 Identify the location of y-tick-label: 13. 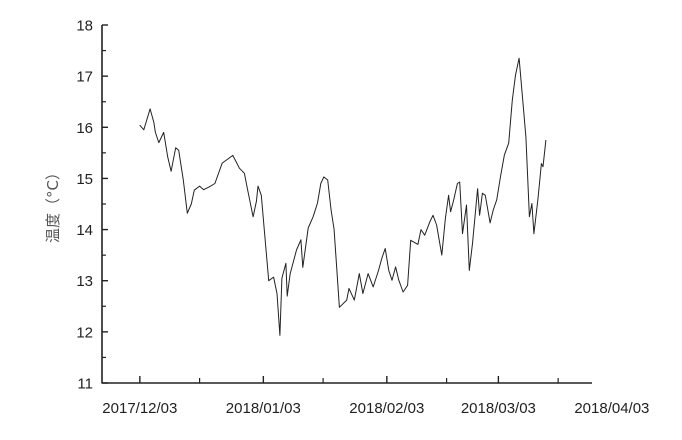
(84, 281).